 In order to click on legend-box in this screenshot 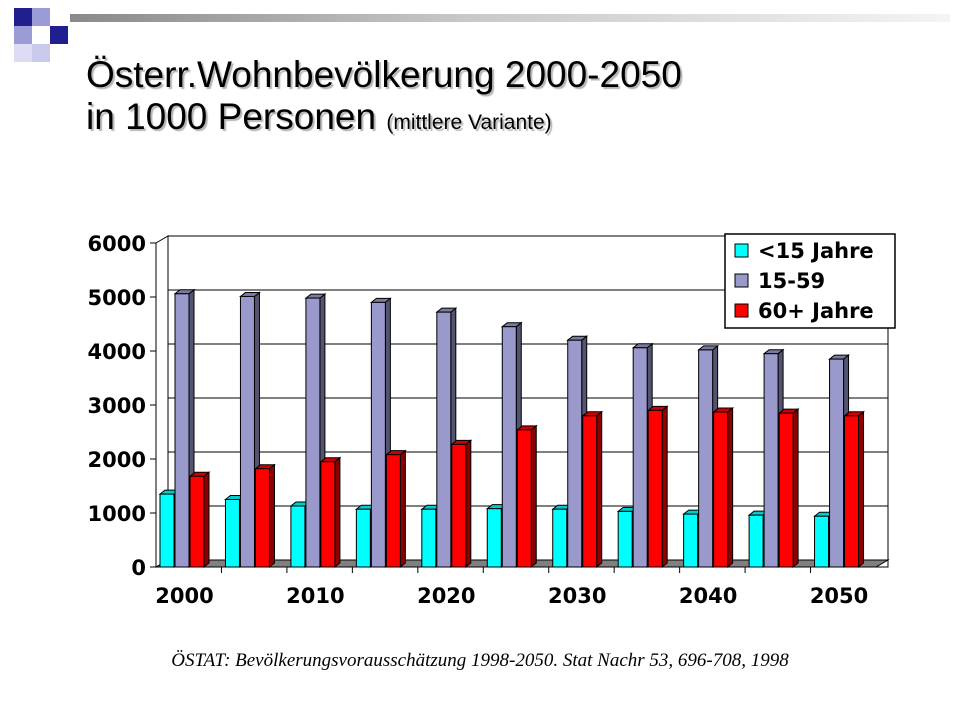, I will do `click(810, 281)`.